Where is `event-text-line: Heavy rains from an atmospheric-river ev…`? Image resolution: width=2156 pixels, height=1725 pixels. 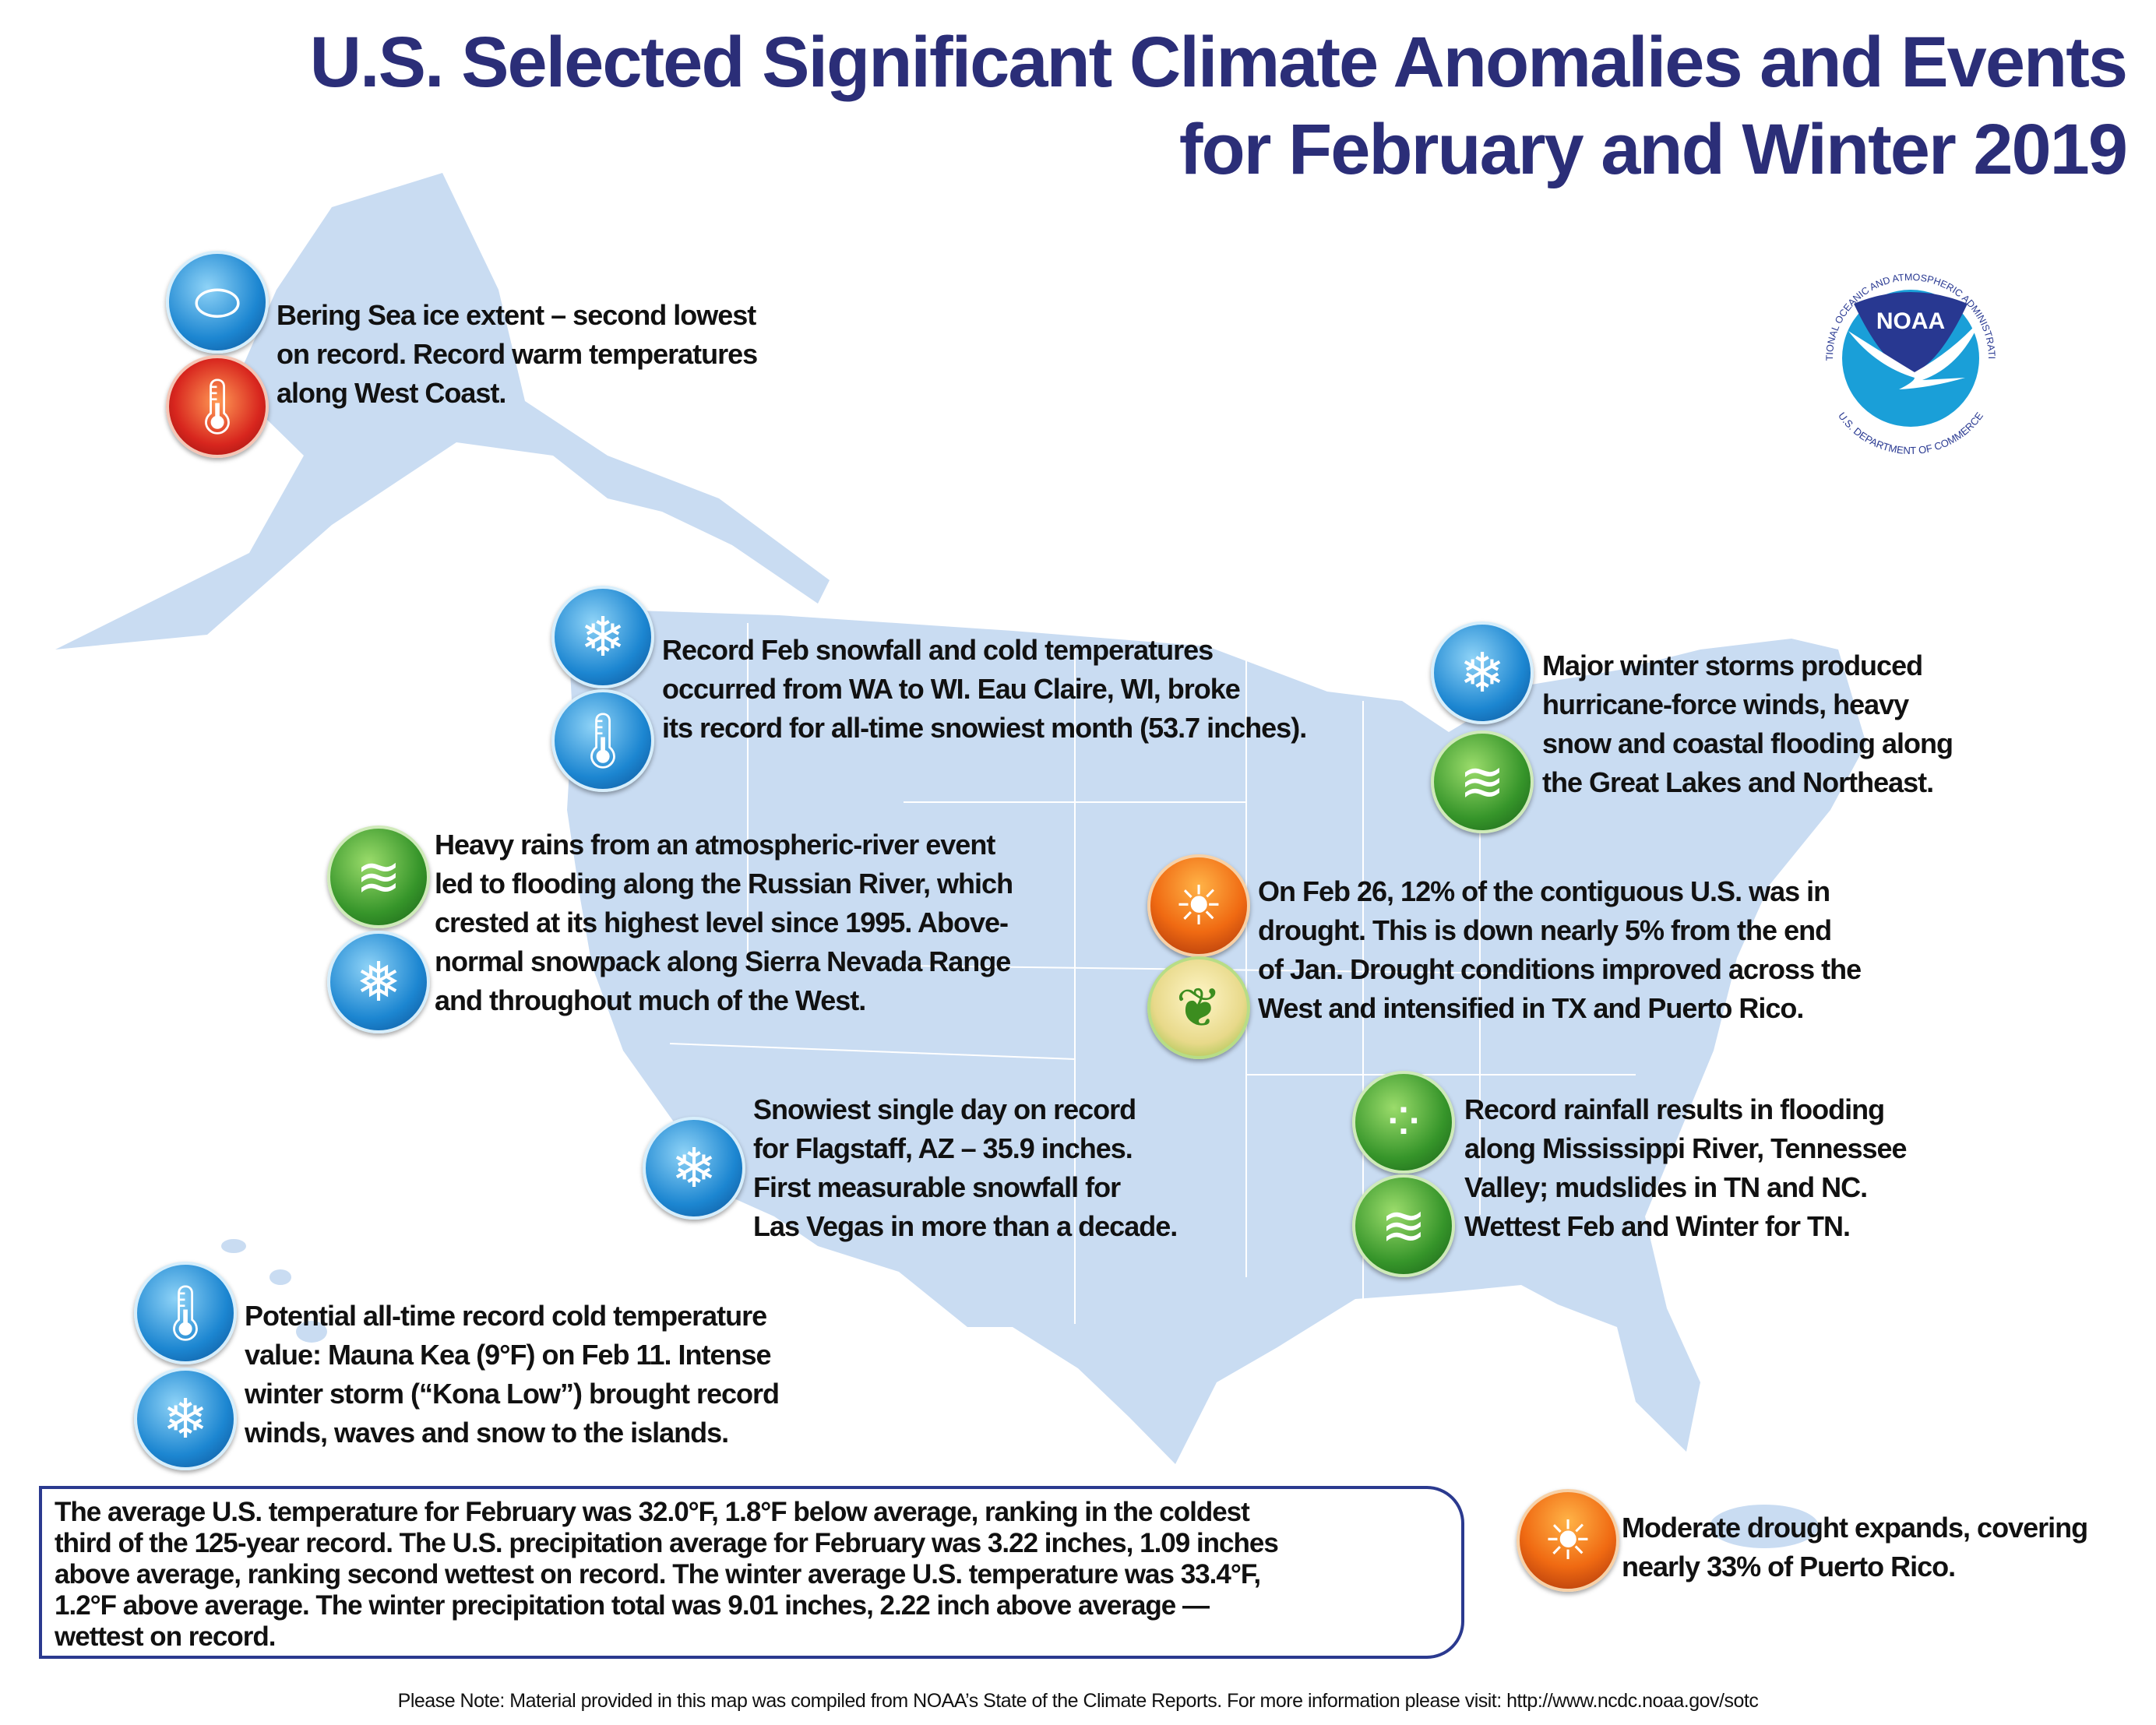 event-text-line: Heavy rains from an atmospheric-river ev… is located at coordinates (715, 845).